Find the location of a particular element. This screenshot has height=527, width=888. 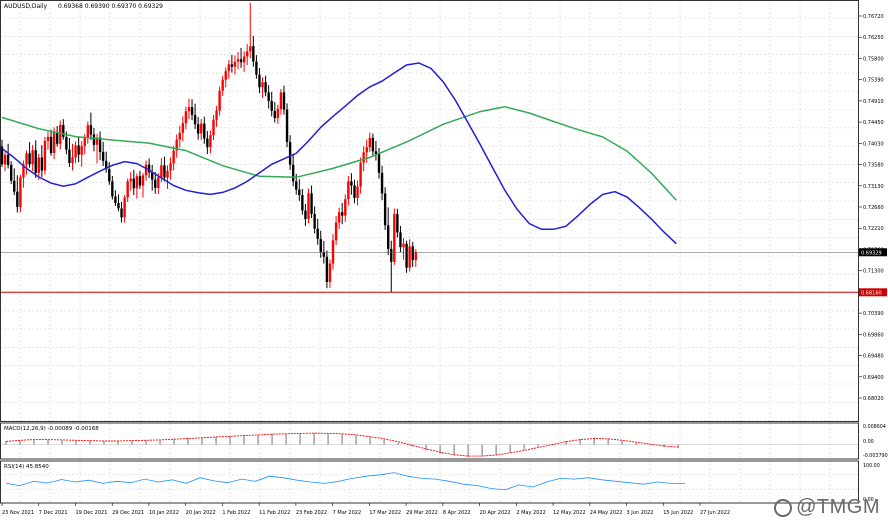

date-tick-label: 8 Apr 2022 is located at coordinates (457, 513).